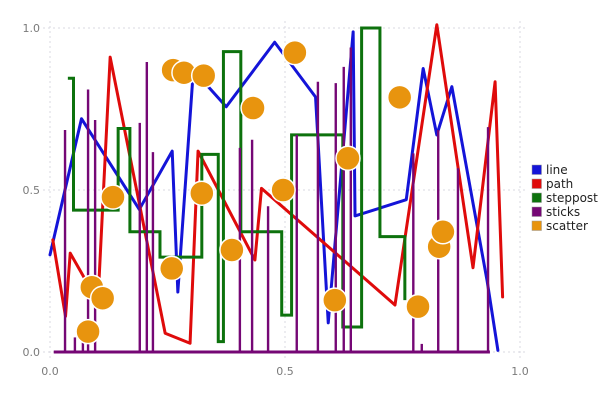  Describe the element at coordinates (563, 212) in the screenshot. I see `legend-label-sticks: sticks` at that location.